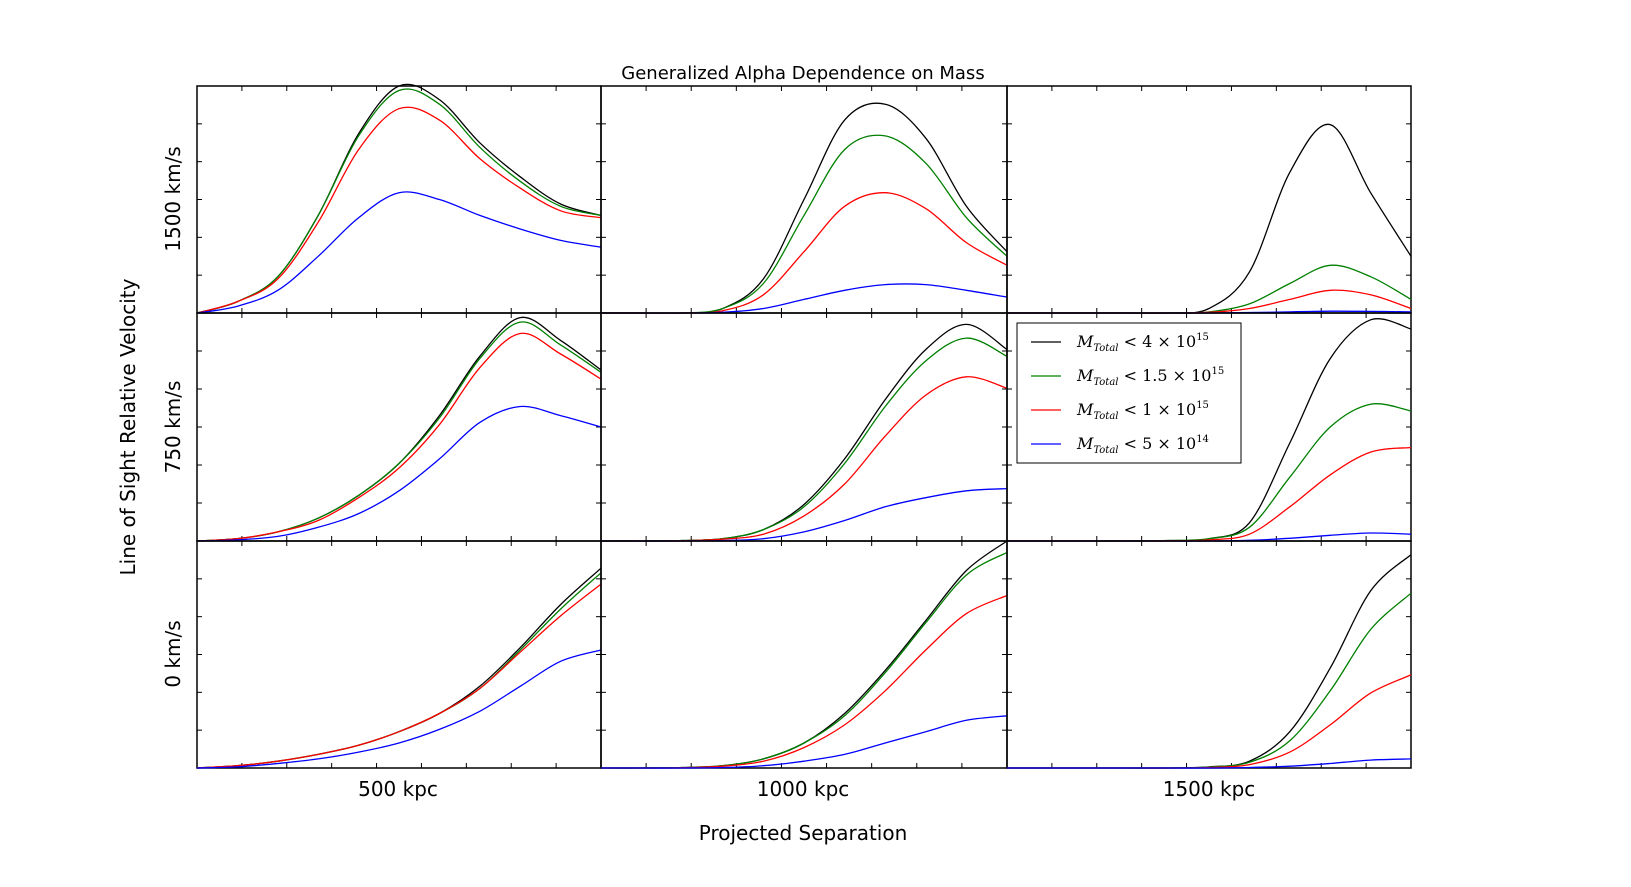  I want to click on row-label-0: 0 km/s, so click(173, 653).